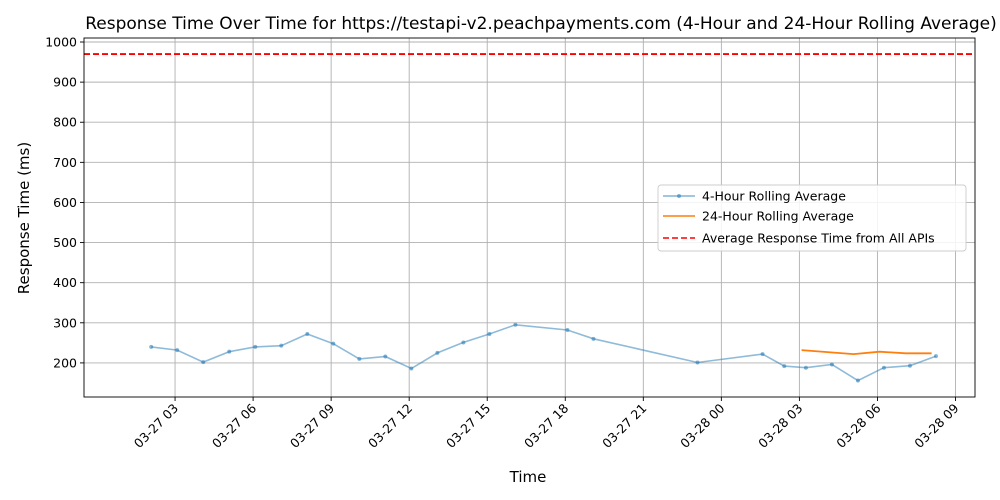 The height and width of the screenshot is (500, 1000). I want to click on legend-box, so click(812, 218).